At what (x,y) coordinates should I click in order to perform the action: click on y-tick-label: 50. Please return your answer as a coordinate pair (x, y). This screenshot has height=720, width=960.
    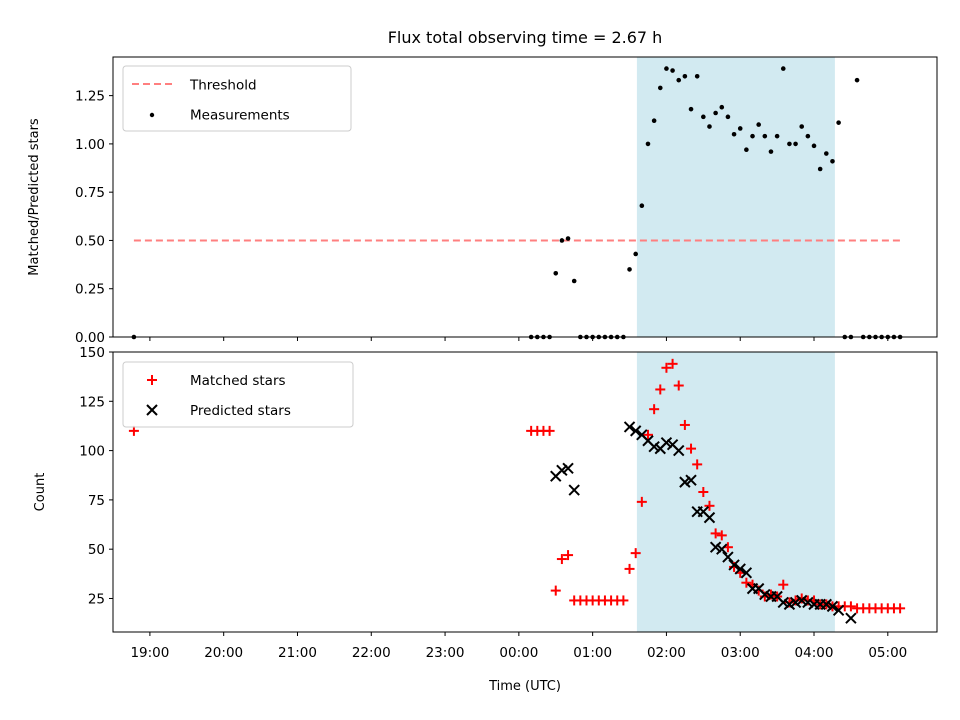
    Looking at the image, I should click on (96, 550).